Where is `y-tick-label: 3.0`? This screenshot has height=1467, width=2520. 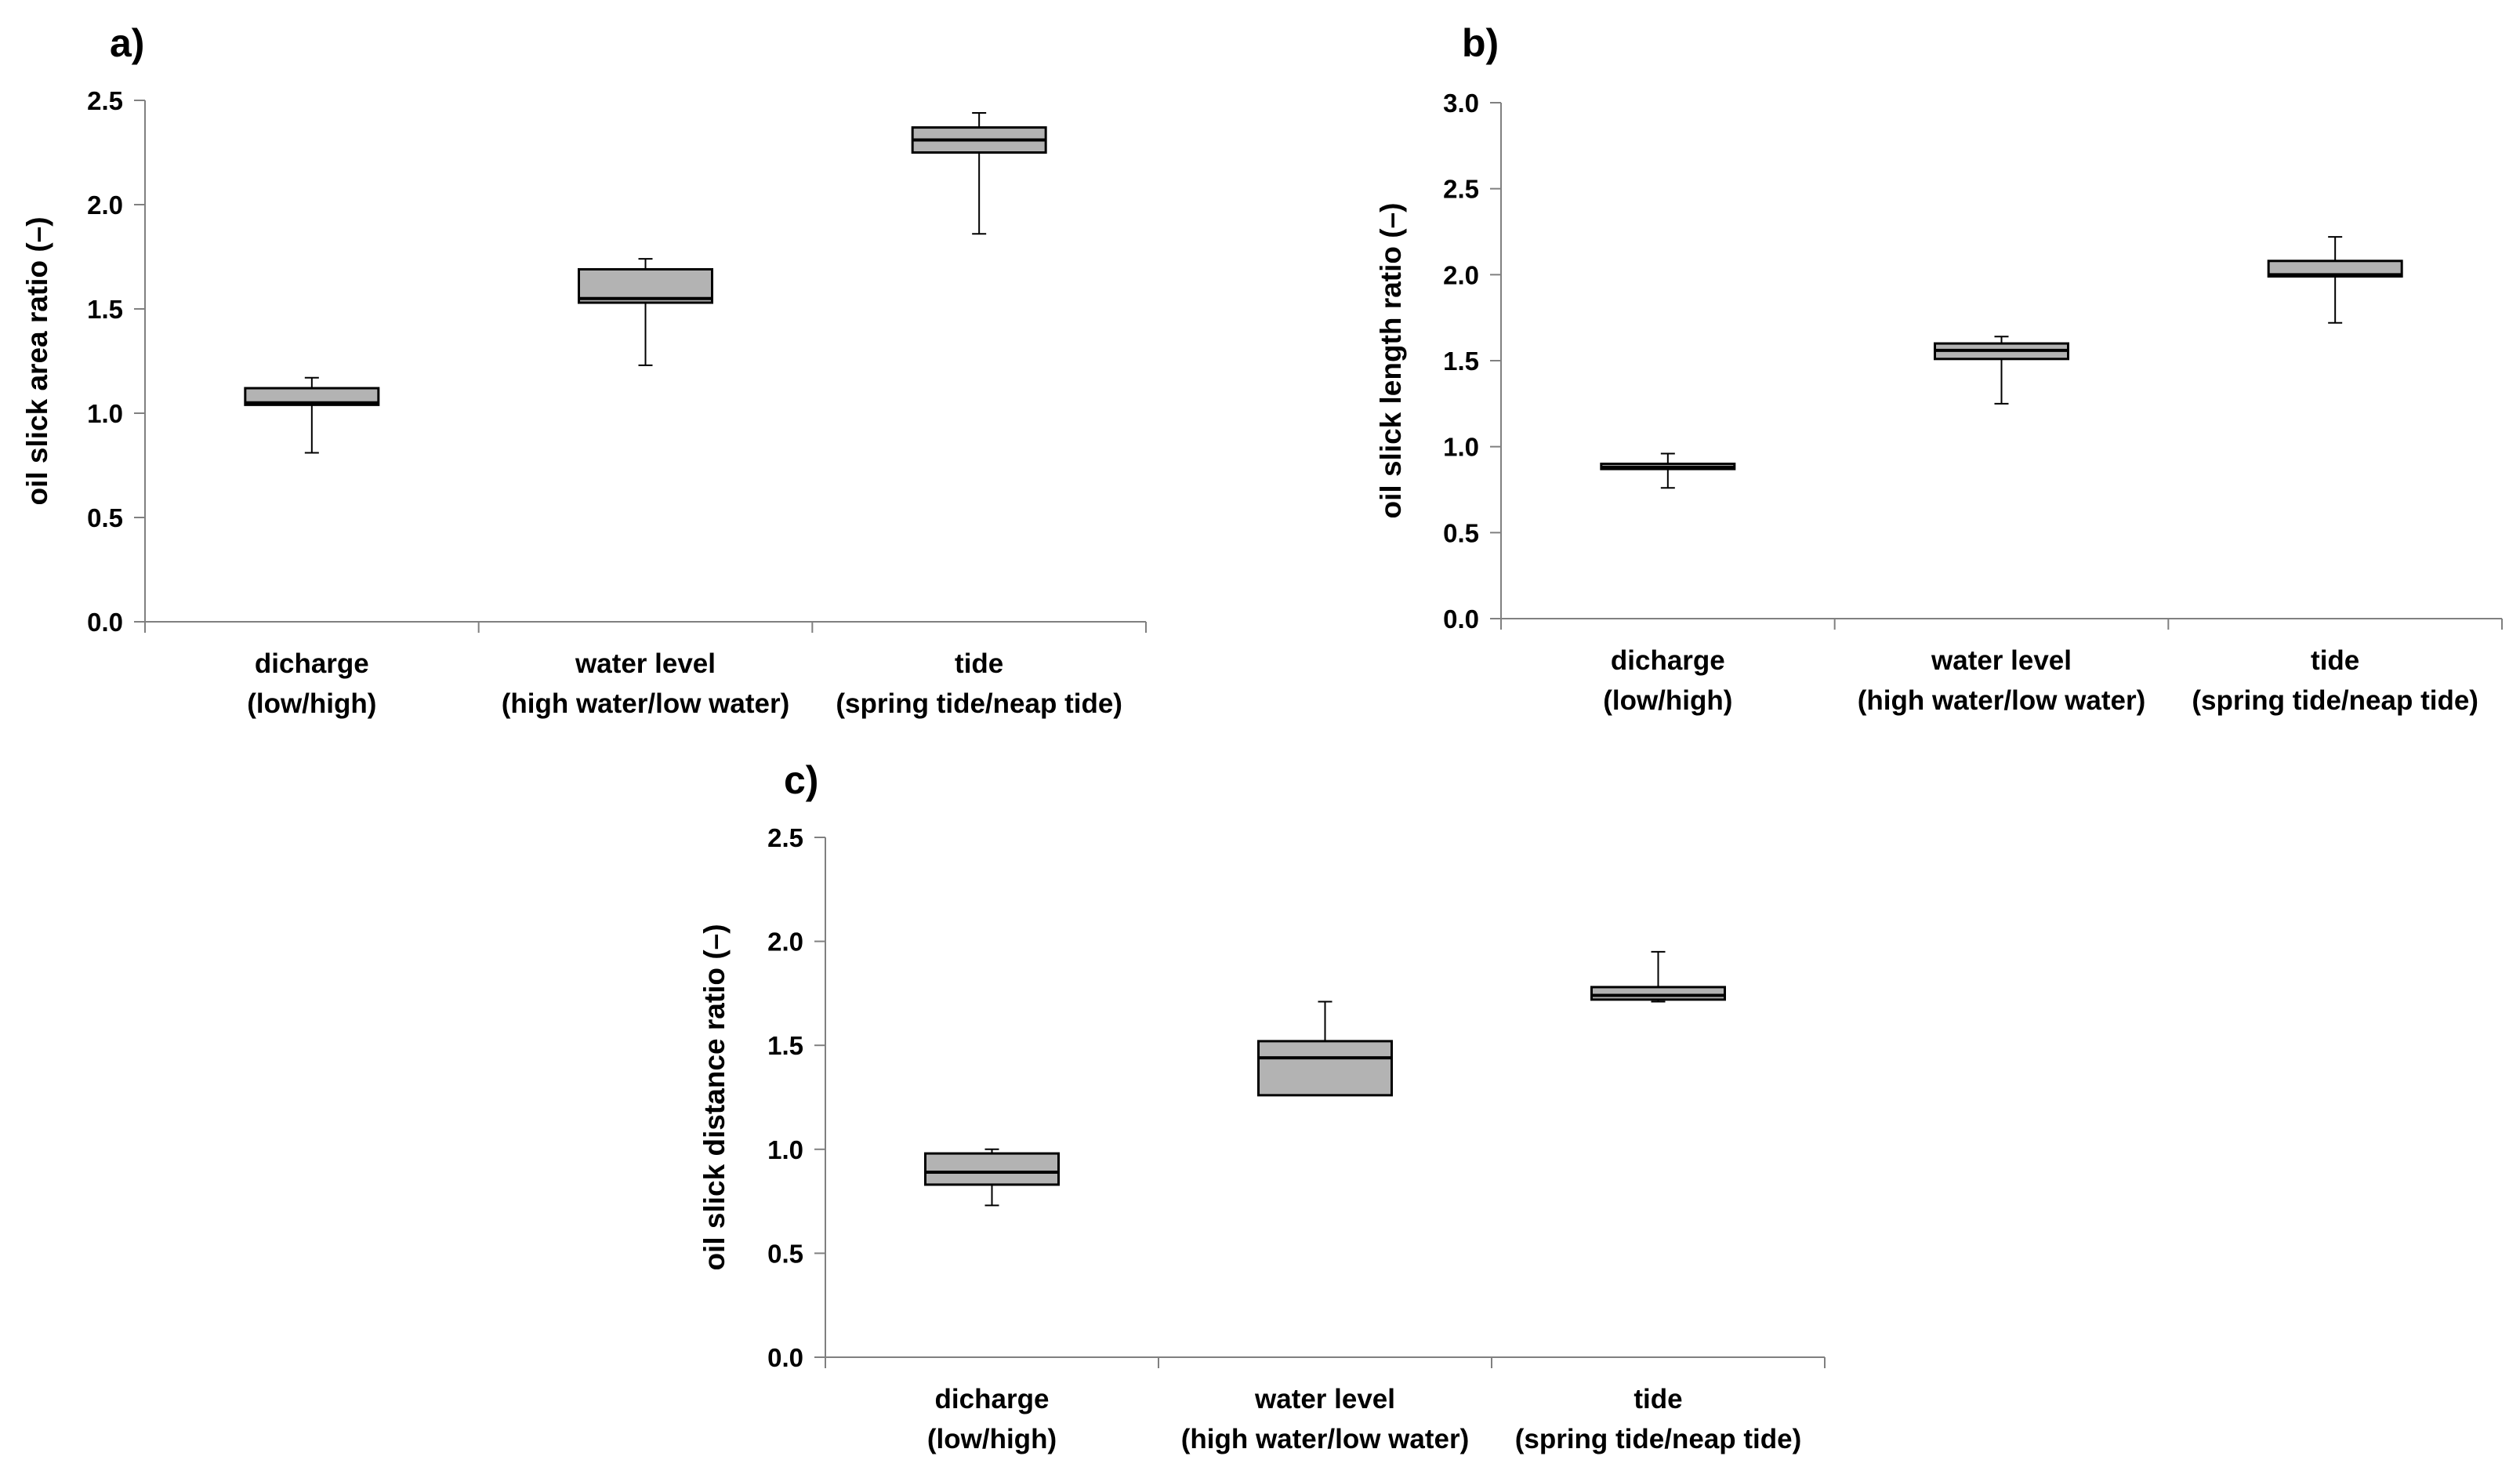 y-tick-label: 3.0 is located at coordinates (1461, 103).